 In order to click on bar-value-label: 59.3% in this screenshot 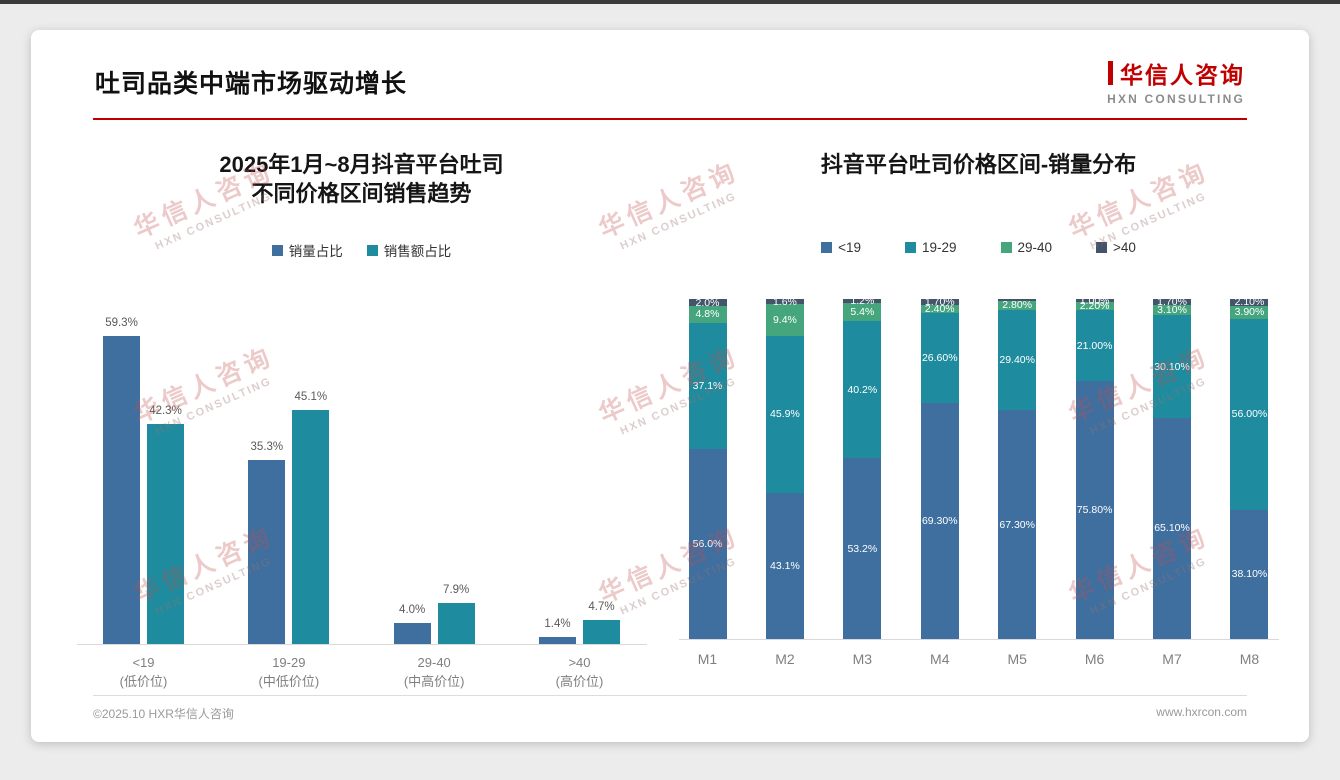, I will do `click(121, 322)`.